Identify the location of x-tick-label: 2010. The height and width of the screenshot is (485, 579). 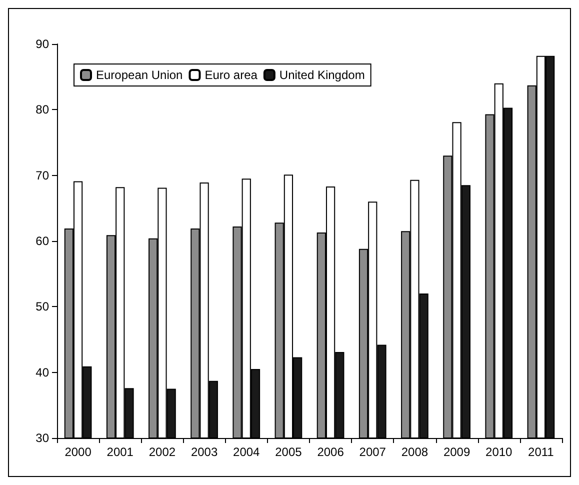
(499, 452).